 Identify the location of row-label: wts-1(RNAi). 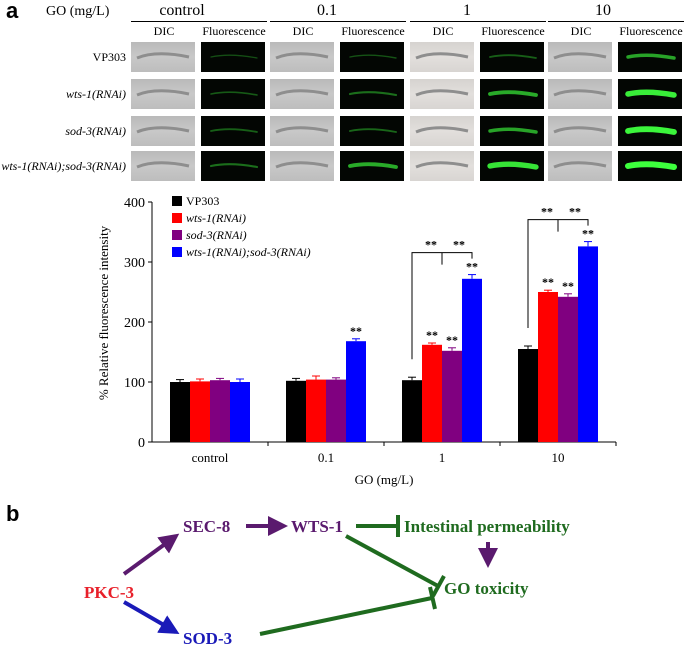
(96, 94).